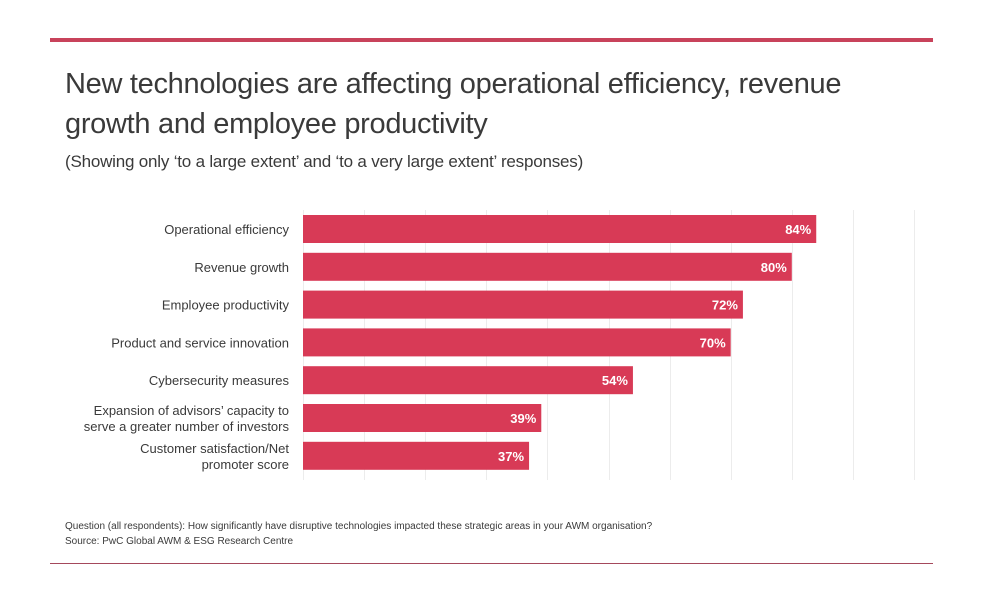  What do you see at coordinates (774, 267) in the screenshot?
I see `value-label: 80%` at bounding box center [774, 267].